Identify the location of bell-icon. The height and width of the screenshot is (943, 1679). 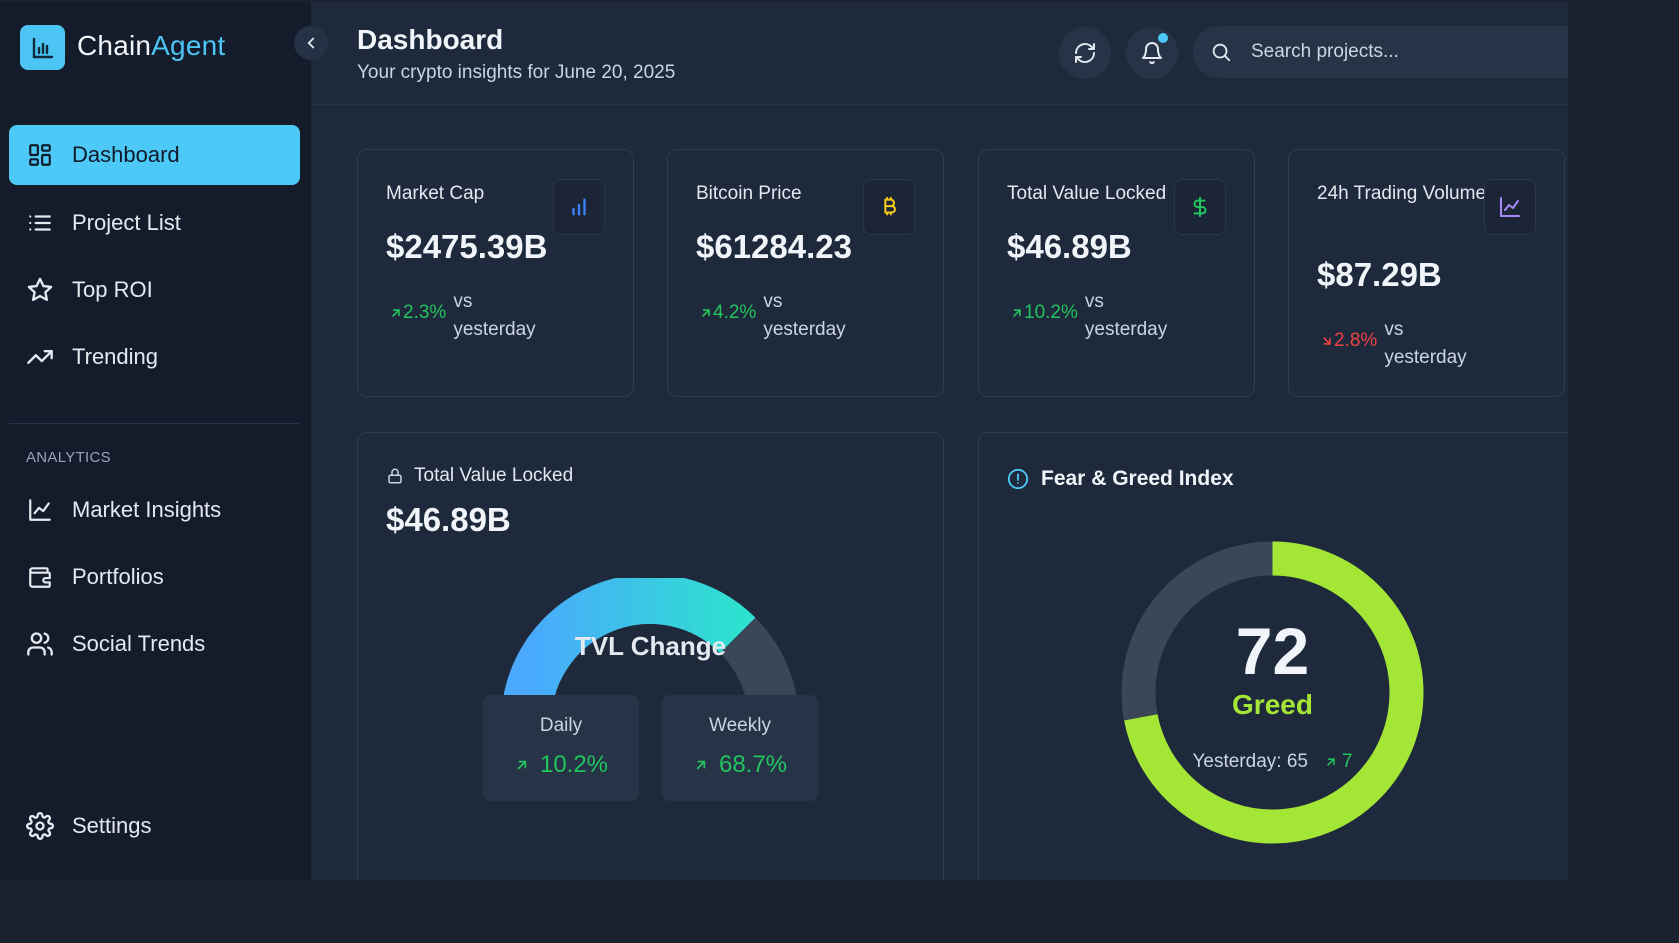
(1152, 53).